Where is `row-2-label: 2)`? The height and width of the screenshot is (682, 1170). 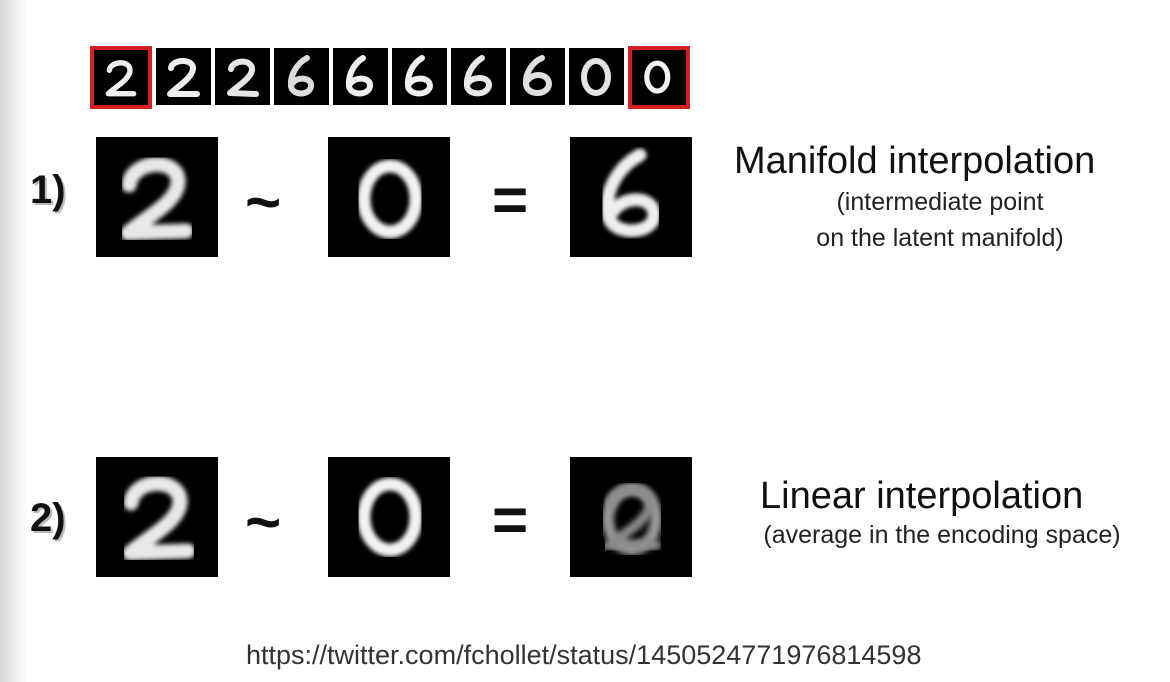 row-2-label: 2) is located at coordinates (48, 518).